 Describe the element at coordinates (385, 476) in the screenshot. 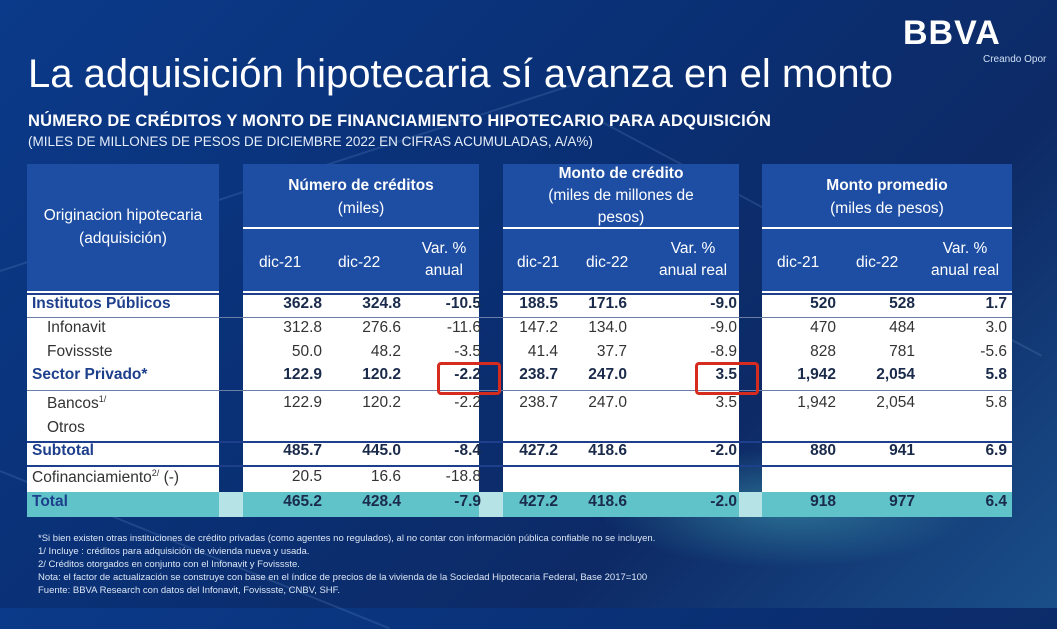

I see `table-cell: 16.6` at that location.